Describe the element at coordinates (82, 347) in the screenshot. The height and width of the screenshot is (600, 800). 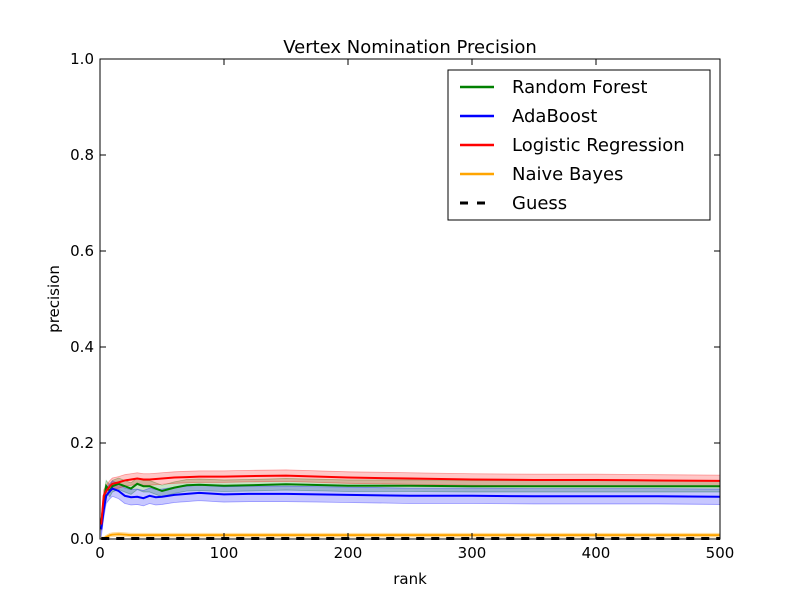
I see `y-tick-label: 0.4` at that location.